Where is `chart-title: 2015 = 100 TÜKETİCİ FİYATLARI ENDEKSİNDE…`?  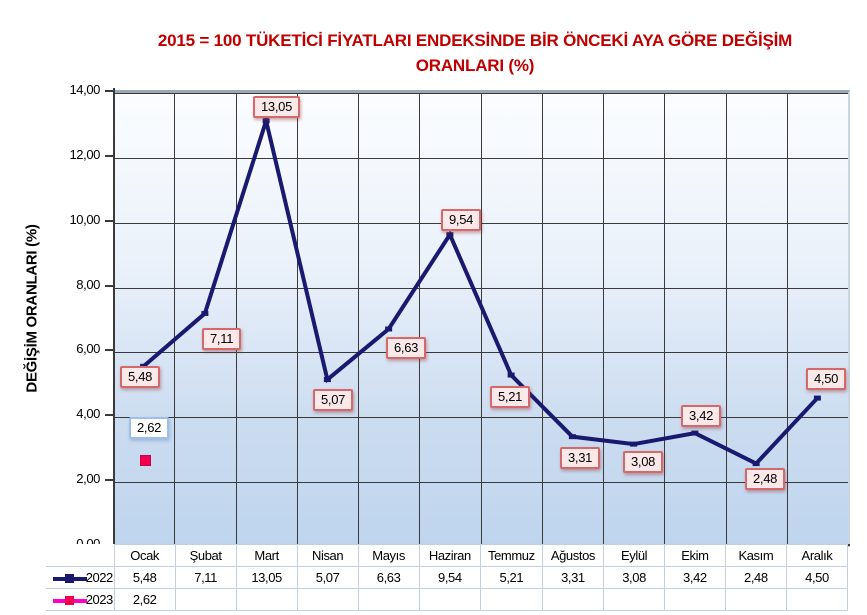
chart-title: 2015 = 100 TÜKETİCİ FİYATLARI ENDEKSİNDE… is located at coordinates (475, 53).